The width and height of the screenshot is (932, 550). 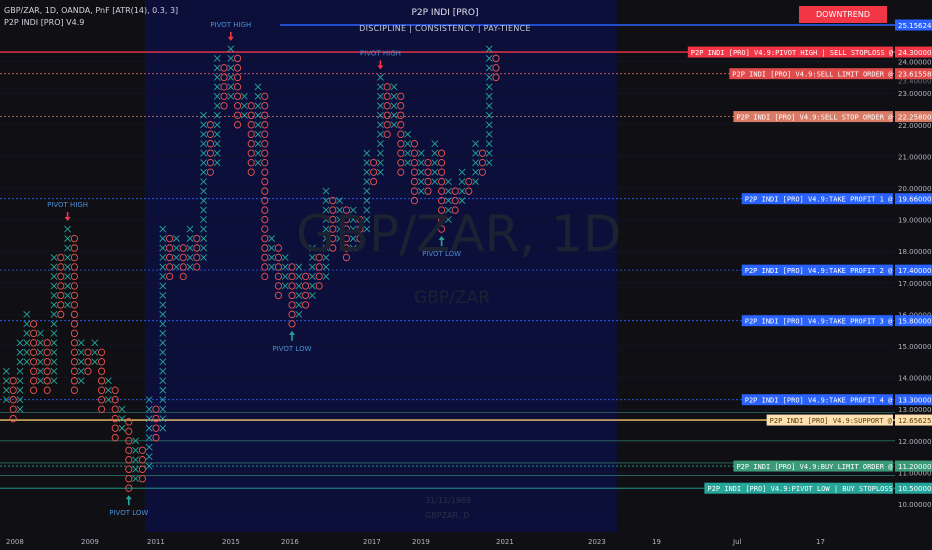 I want to click on price-badge-label: 11.20000, so click(x=914, y=467).